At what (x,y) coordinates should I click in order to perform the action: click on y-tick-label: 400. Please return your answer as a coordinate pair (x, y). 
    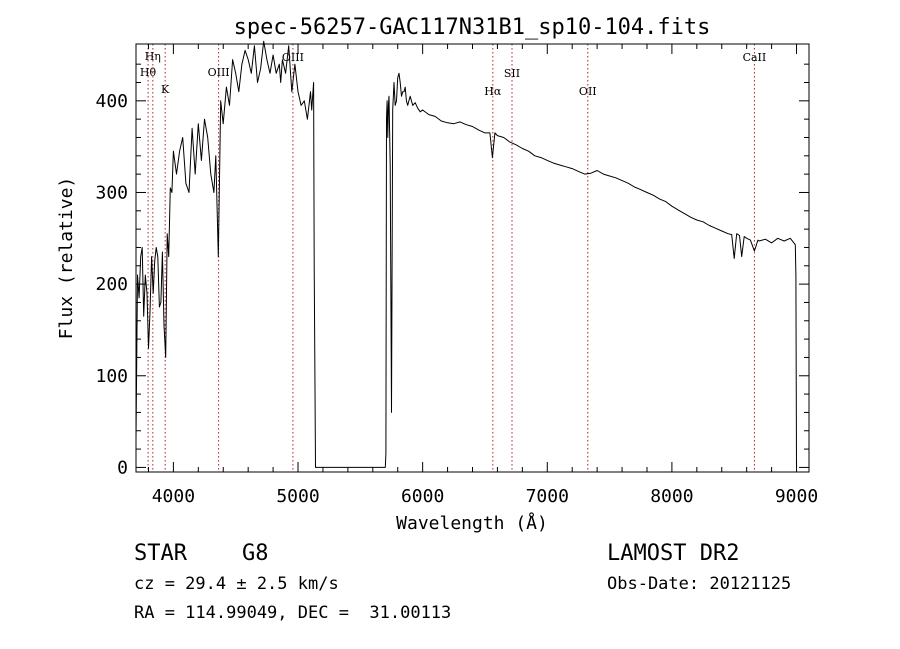
    Looking at the image, I should click on (111, 101).